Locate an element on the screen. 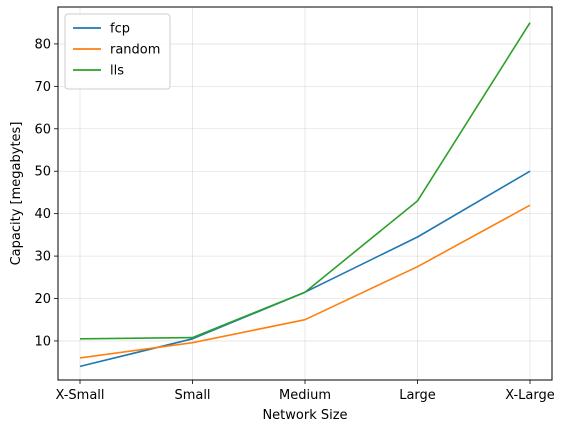  legend-label-random: random is located at coordinates (135, 50).